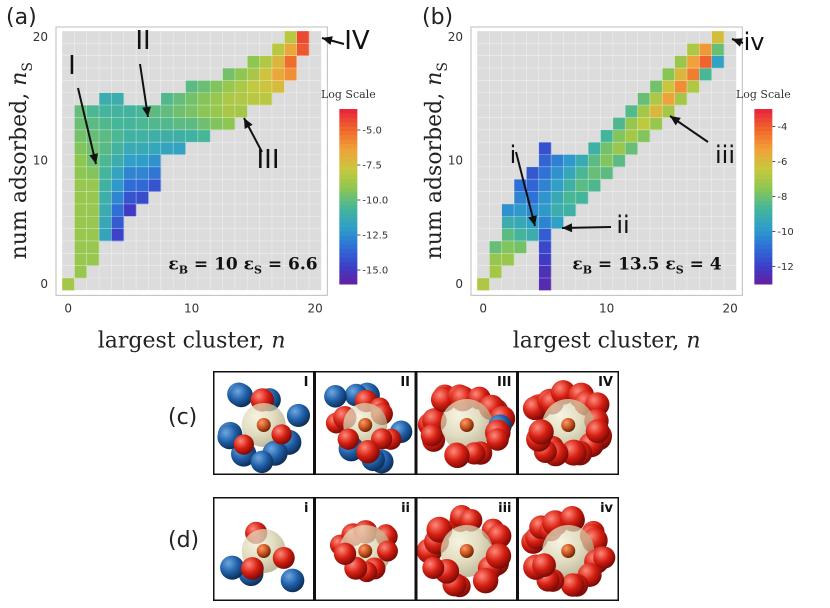 The width and height of the screenshot is (830, 608). Describe the element at coordinates (405, 508) in the screenshot. I see `snapshot-label: ii` at that location.